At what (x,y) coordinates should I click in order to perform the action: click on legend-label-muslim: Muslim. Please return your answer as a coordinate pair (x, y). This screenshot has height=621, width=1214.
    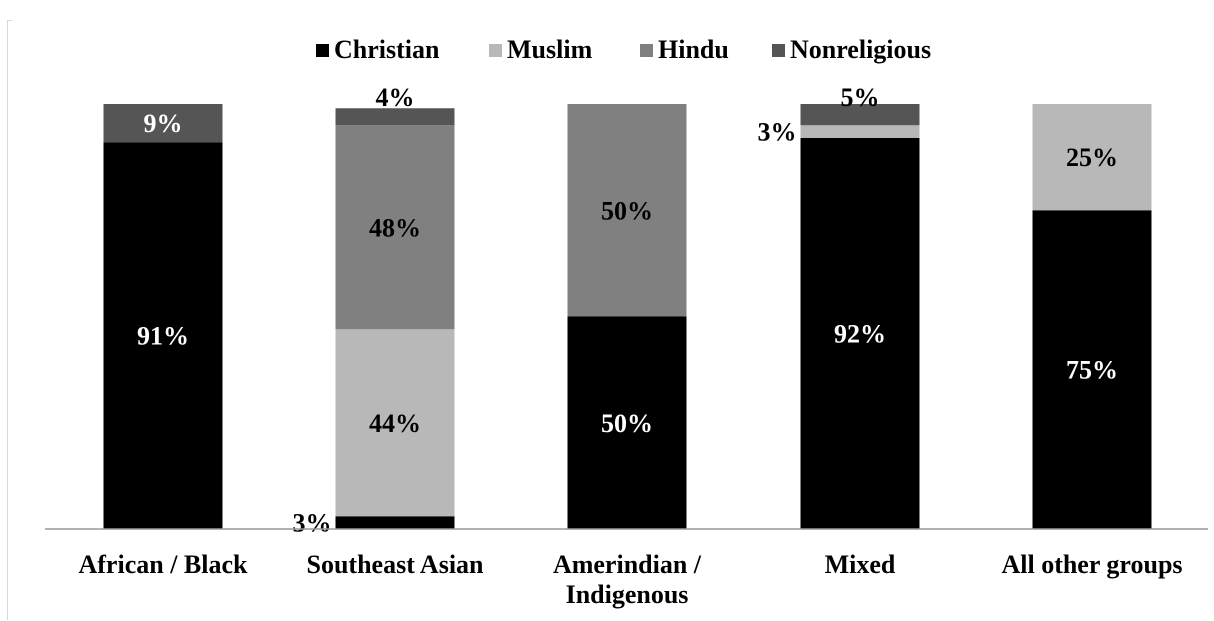
    Looking at the image, I should click on (550, 49).